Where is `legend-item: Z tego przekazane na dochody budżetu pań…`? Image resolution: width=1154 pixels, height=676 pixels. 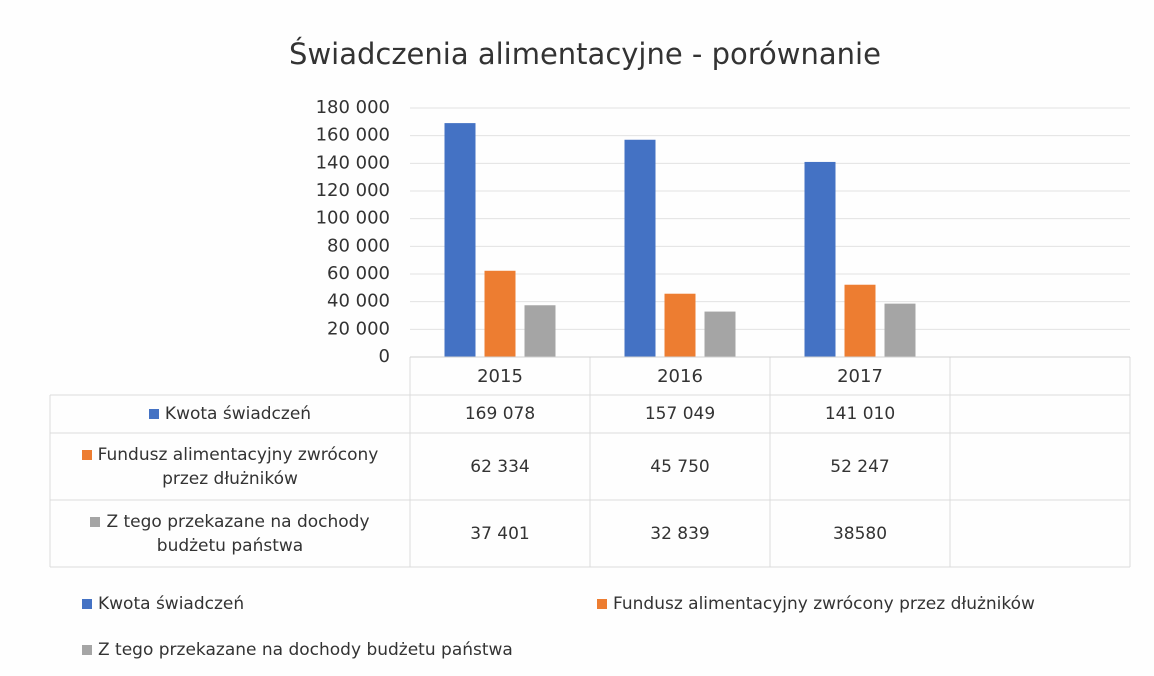
legend-item: Z tego przekazane na dochody budżetu pań… is located at coordinates (297, 650).